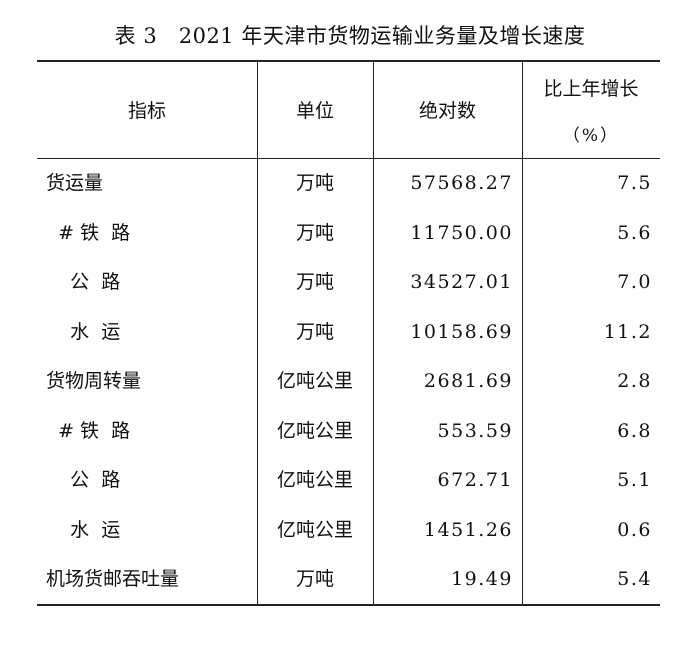 The height and width of the screenshot is (648, 700). What do you see at coordinates (348, 283) in the screenshot?
I see `table-row: 公 路 万吨 34527.01 7.0` at bounding box center [348, 283].